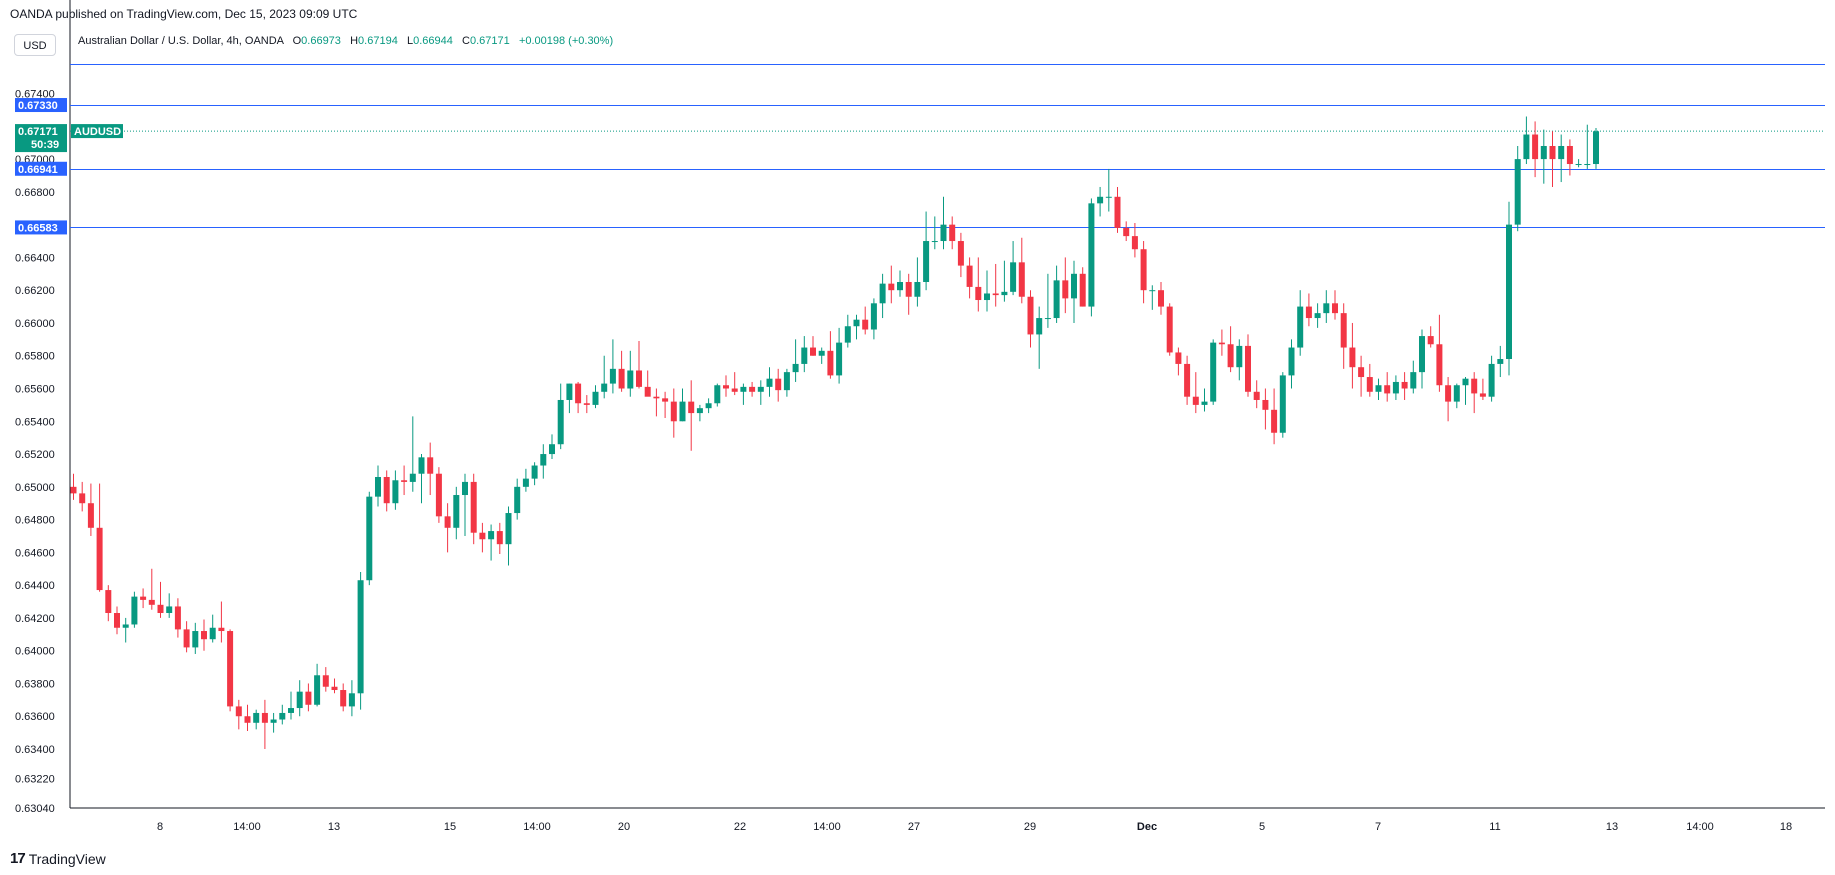 This screenshot has width=1835, height=875. I want to click on y-tick-label: 0.64800, so click(35, 521).